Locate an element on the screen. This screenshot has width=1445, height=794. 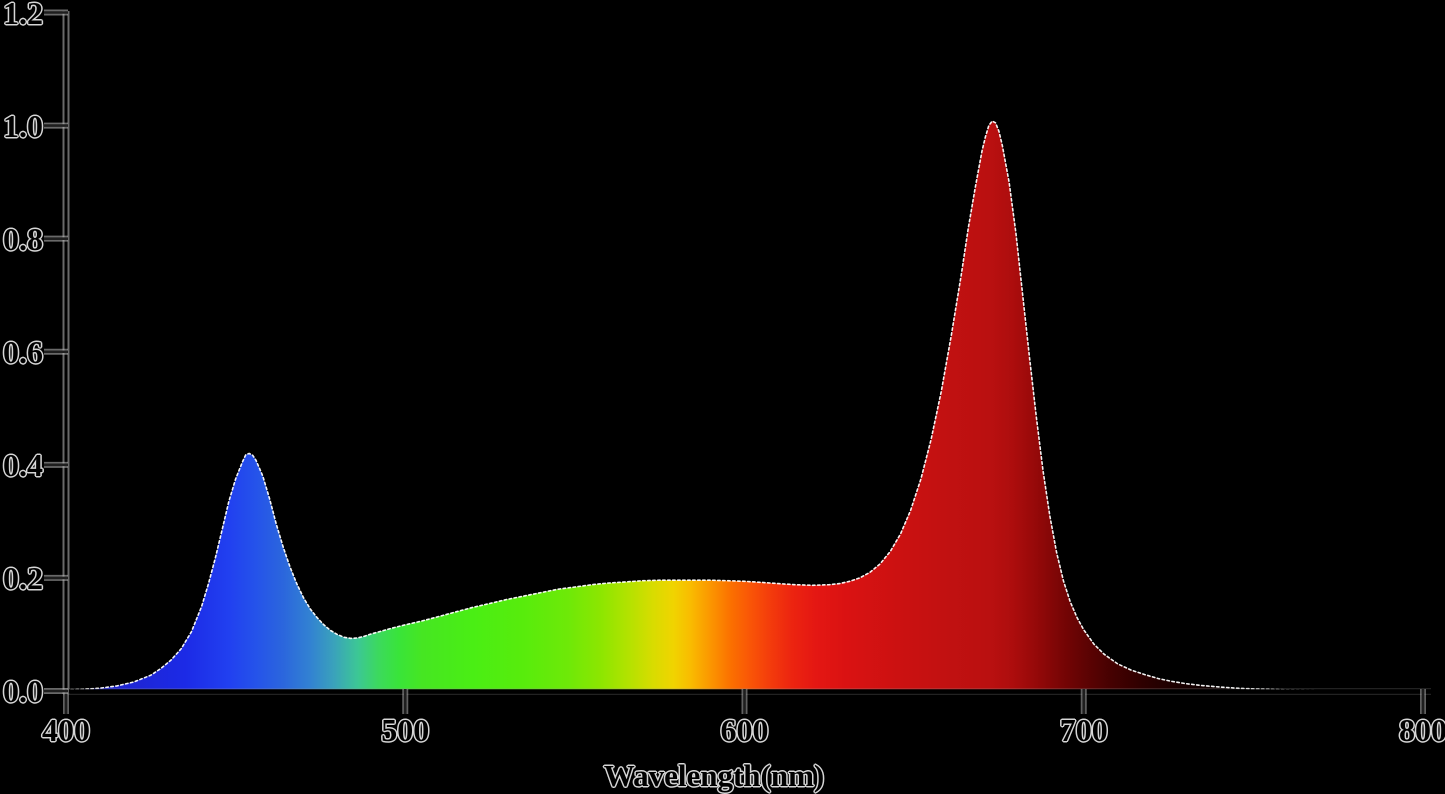
x-tick-label: 400 is located at coordinates (66, 730).